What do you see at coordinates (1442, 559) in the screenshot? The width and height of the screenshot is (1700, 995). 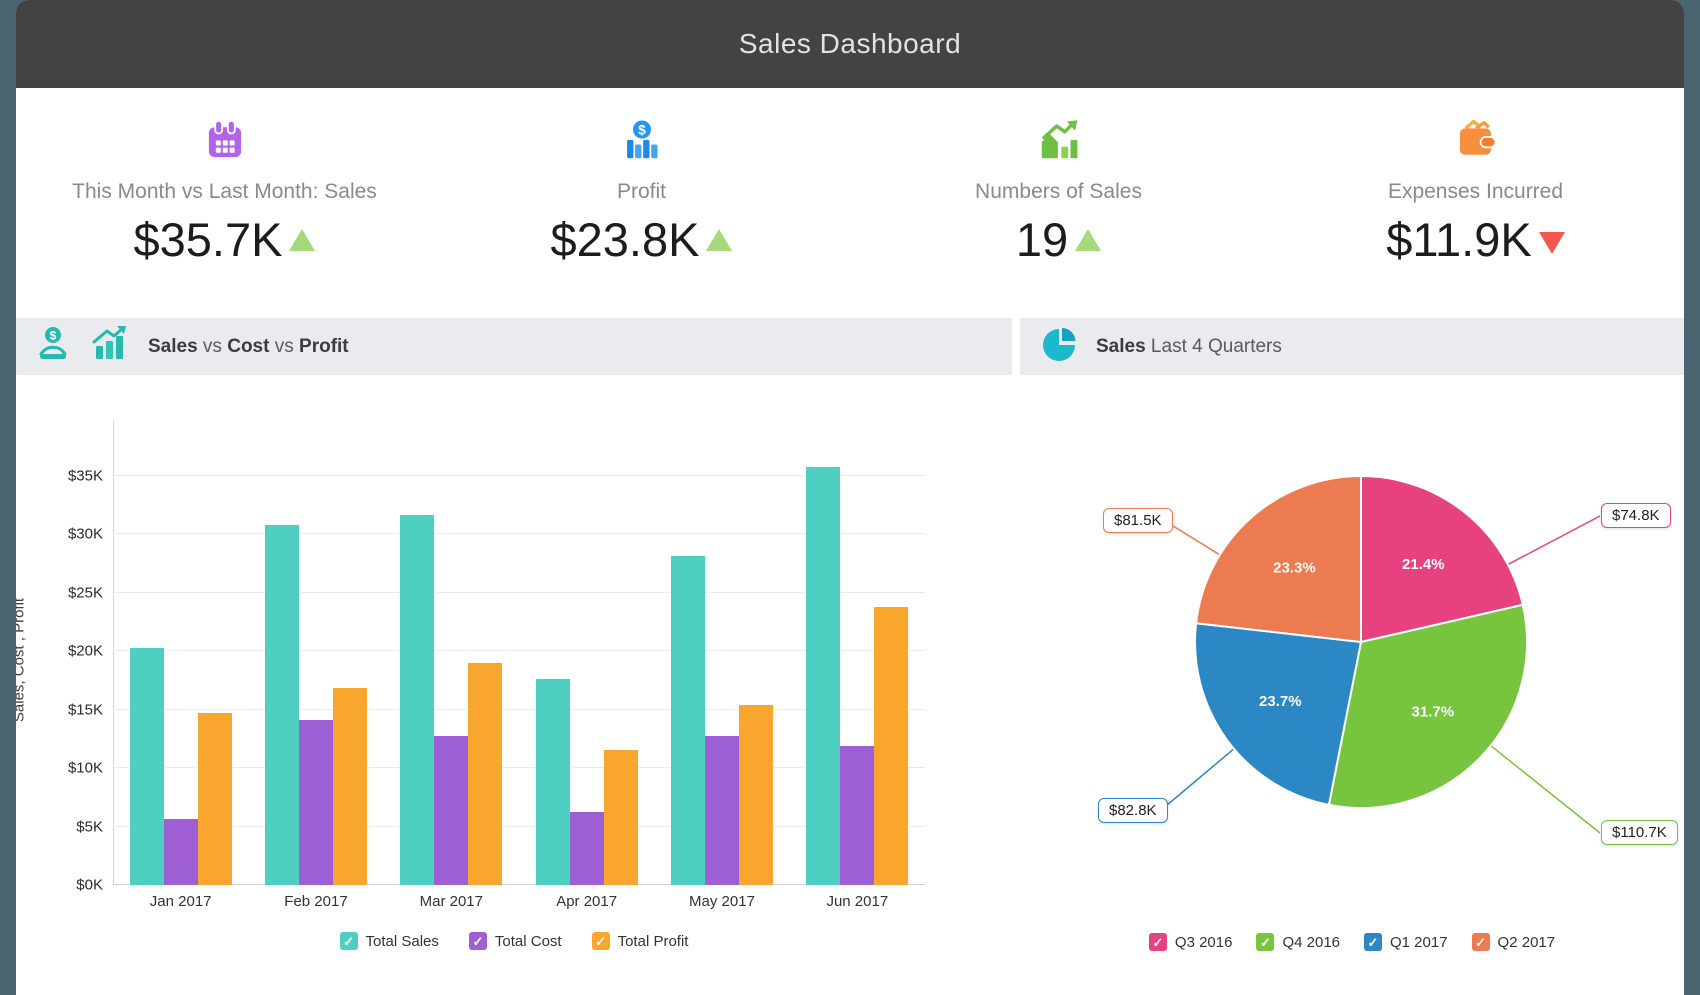 I see `pie-slice-q3-2016` at bounding box center [1442, 559].